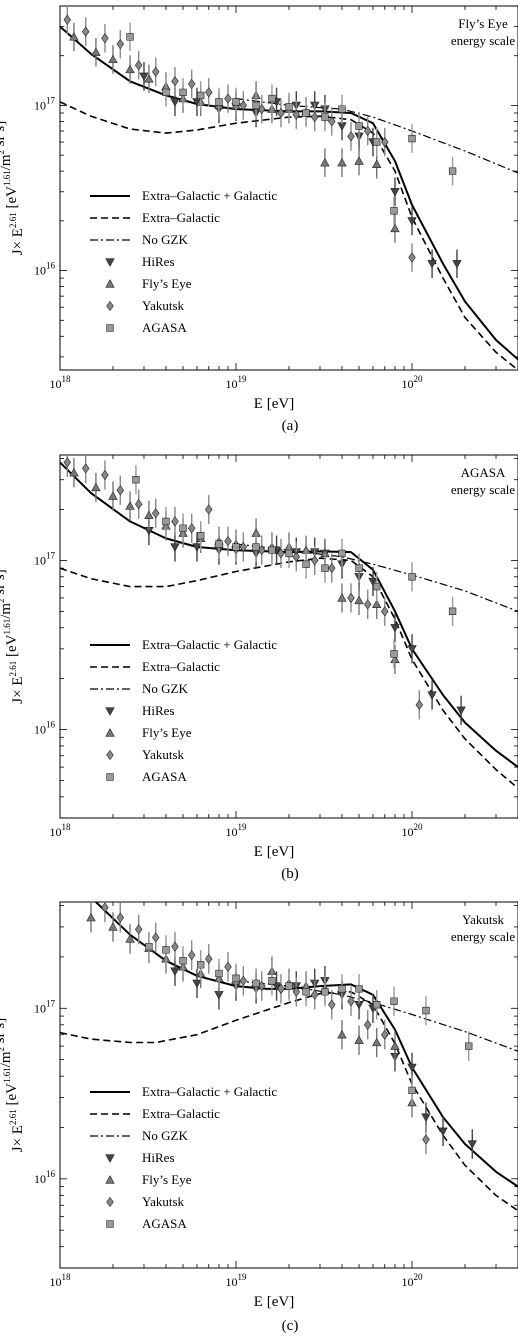 This screenshot has width=518, height=1339. I want to click on panel-caption: (c), so click(290, 1326).